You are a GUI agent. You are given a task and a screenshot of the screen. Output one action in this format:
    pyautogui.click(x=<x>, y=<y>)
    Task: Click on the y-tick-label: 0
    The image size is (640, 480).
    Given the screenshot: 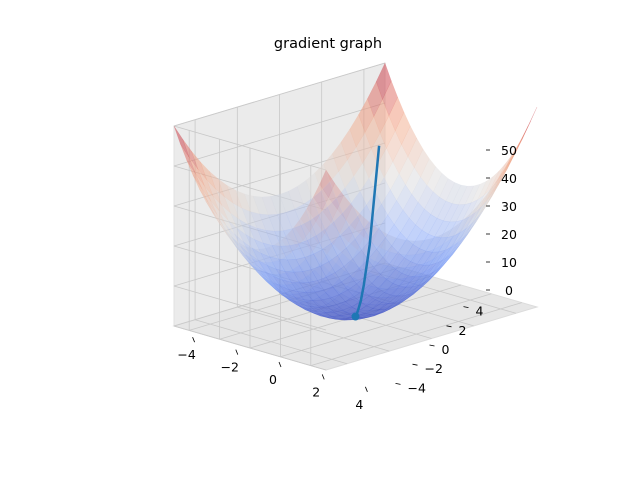 What is the action you would take?
    pyautogui.click(x=446, y=349)
    